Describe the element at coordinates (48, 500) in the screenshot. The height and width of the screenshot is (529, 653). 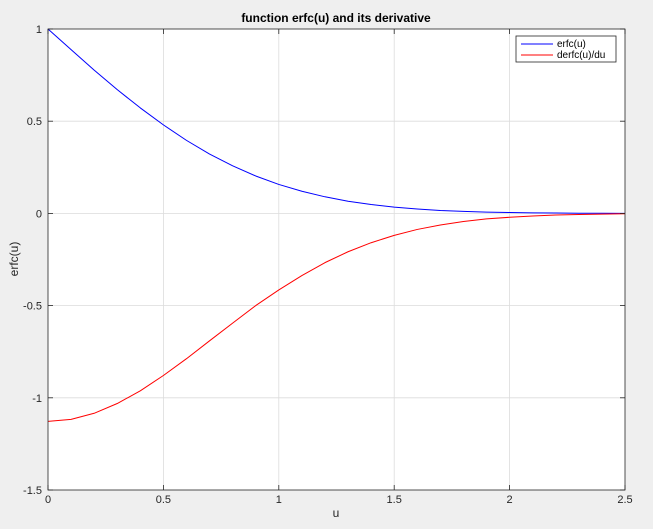
I see `x-tick-label: 0` at that location.